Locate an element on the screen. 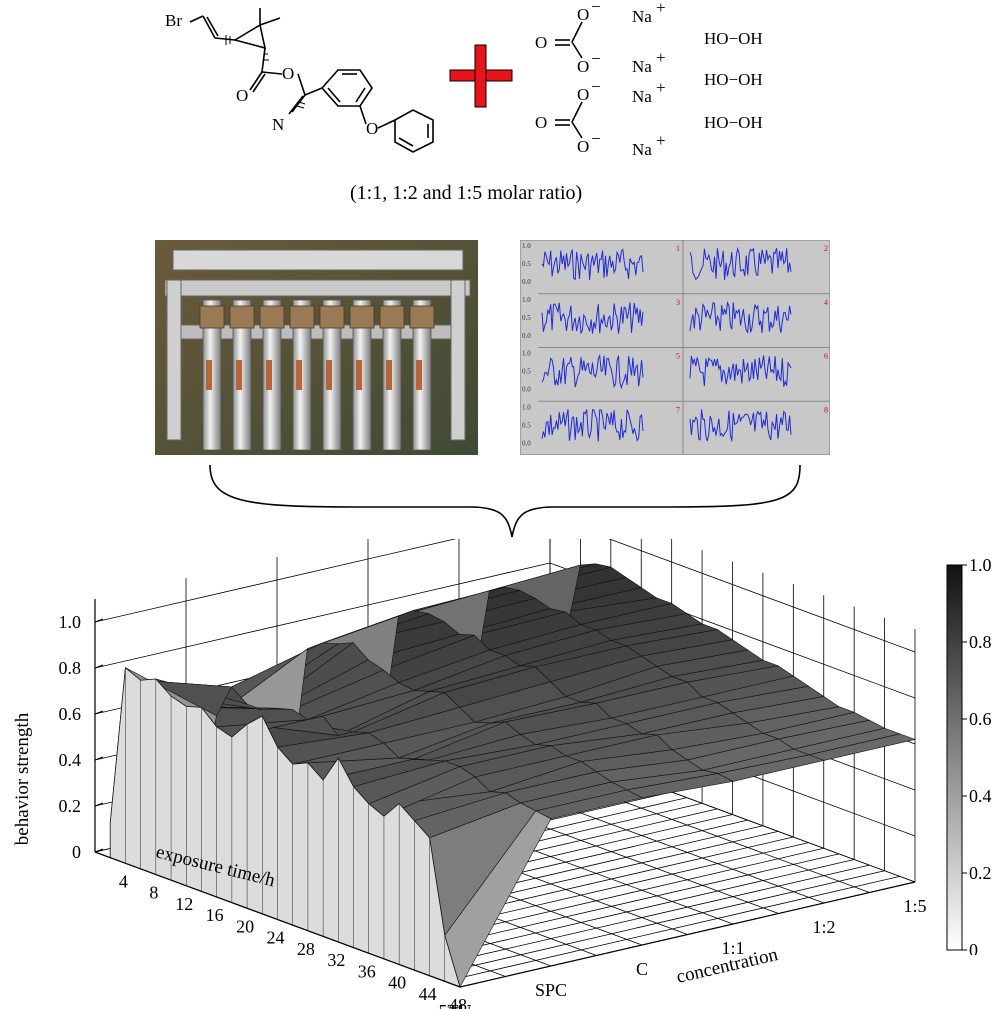  panel-number: 7 is located at coordinates (678, 409).